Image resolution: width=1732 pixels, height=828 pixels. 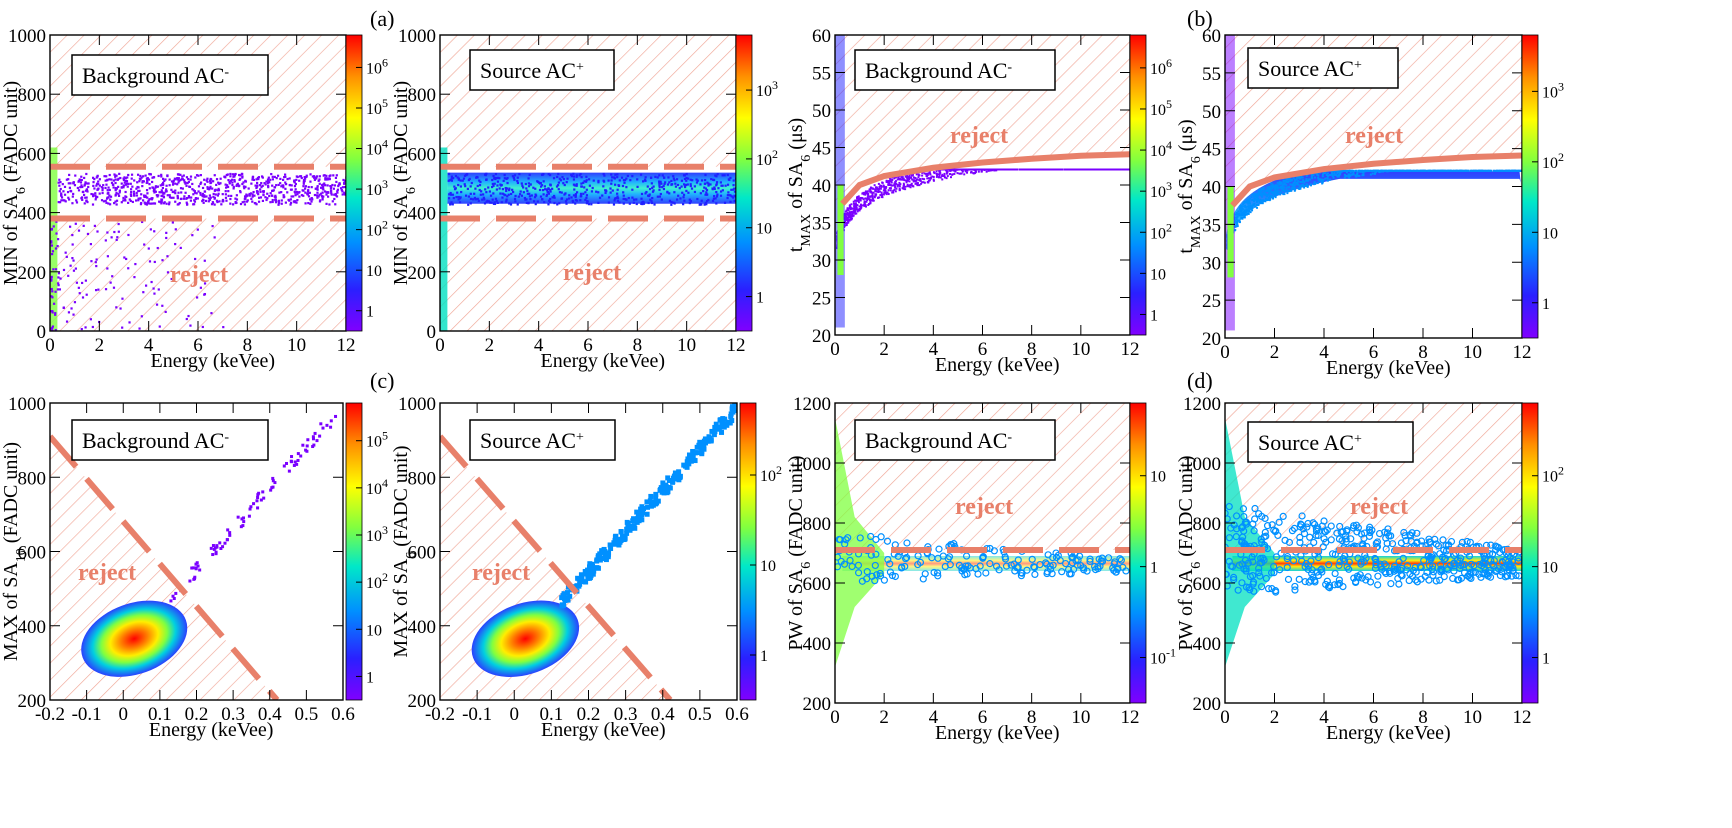 I want to click on legend-label: Source AC+, so click(x=1310, y=68).